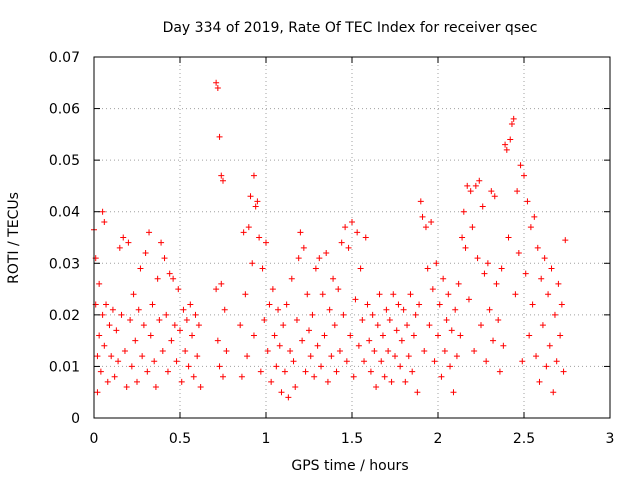 This screenshot has width=640, height=480. What do you see at coordinates (180, 439) in the screenshot?
I see `x-tick-label: 0.5` at bounding box center [180, 439].